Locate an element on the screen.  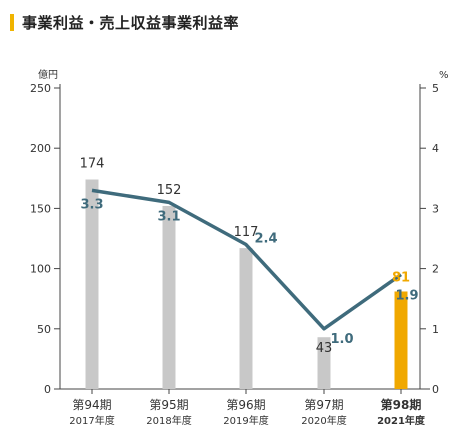
ratio-value-label: 3.3 is located at coordinates (91, 204).